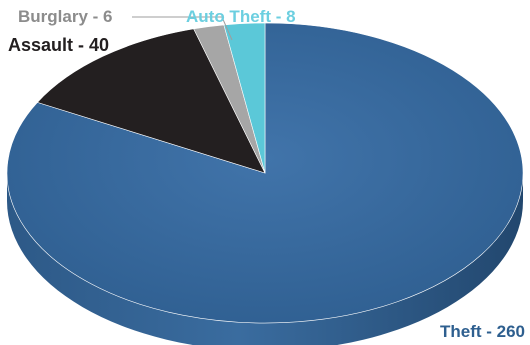 This screenshot has height=345, width=530. I want to click on data-label-auto-theft: Auto Theft - 8, so click(241, 16).